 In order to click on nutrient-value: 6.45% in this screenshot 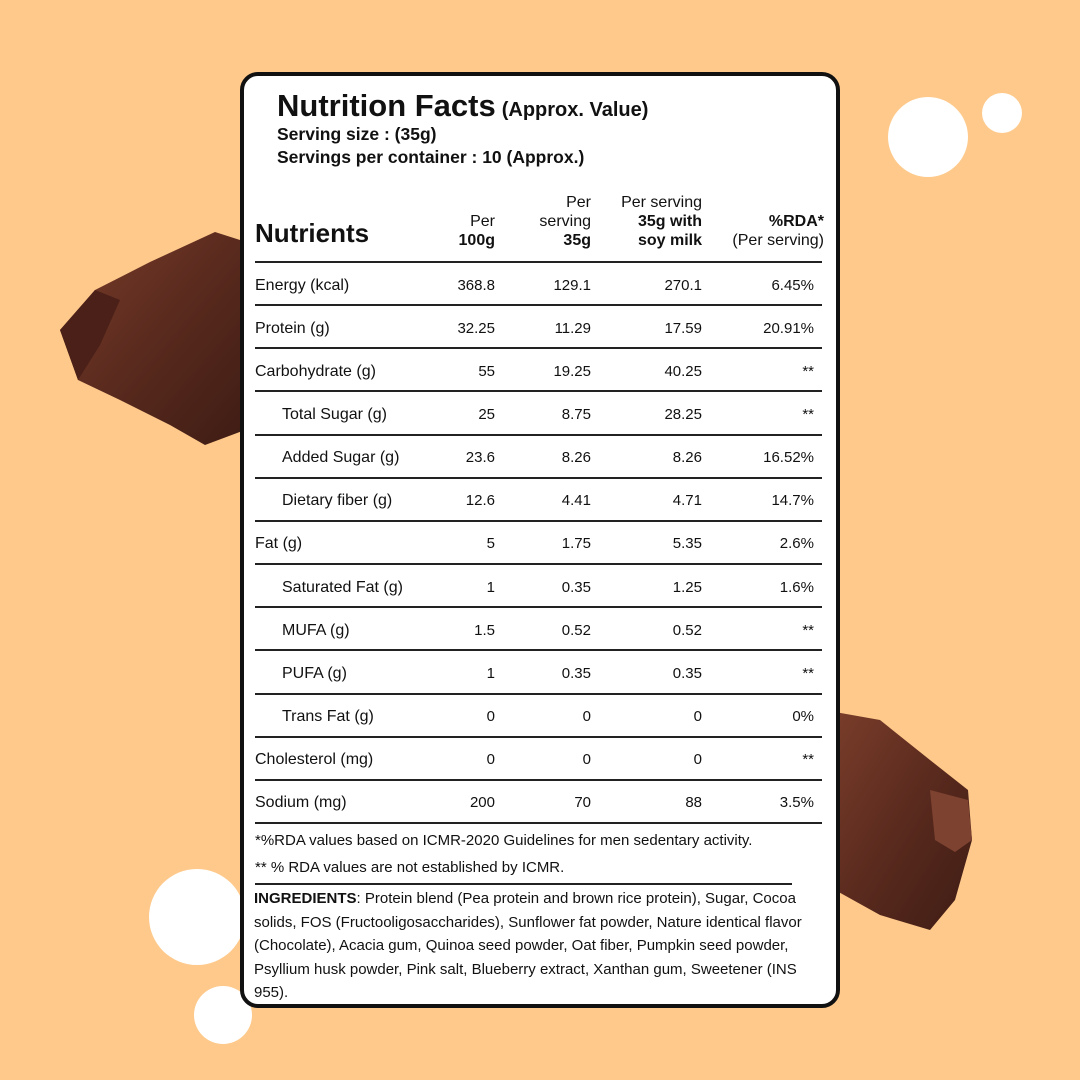, I will do `click(792, 285)`.